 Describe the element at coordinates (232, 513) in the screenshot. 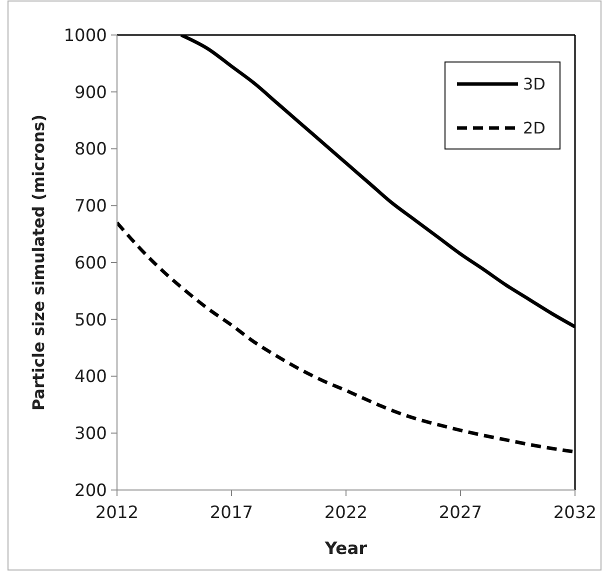

I see `x-tick-label: 2017` at that location.